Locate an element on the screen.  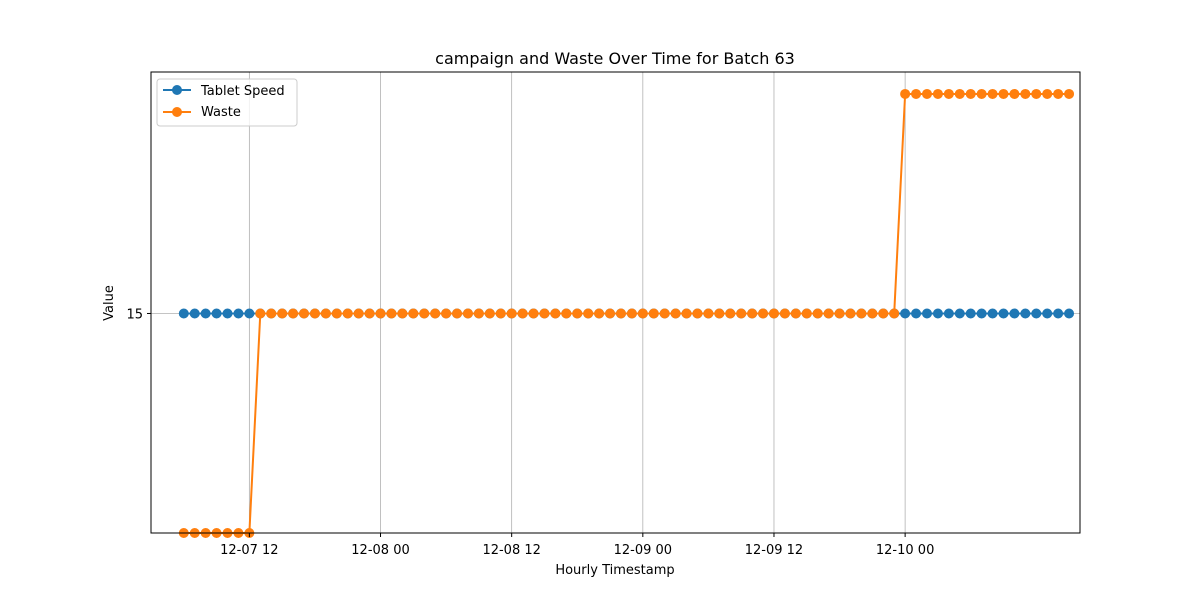
legend: Tablet Speed Waste is located at coordinates (227, 102).